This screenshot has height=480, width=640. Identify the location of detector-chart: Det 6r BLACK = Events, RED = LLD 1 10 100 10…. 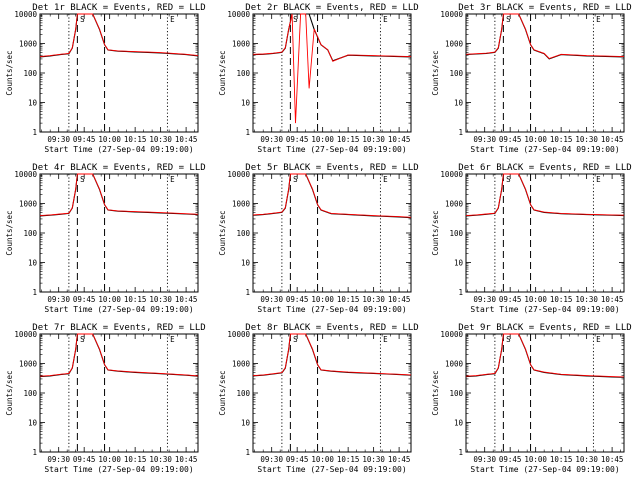
(531, 238).